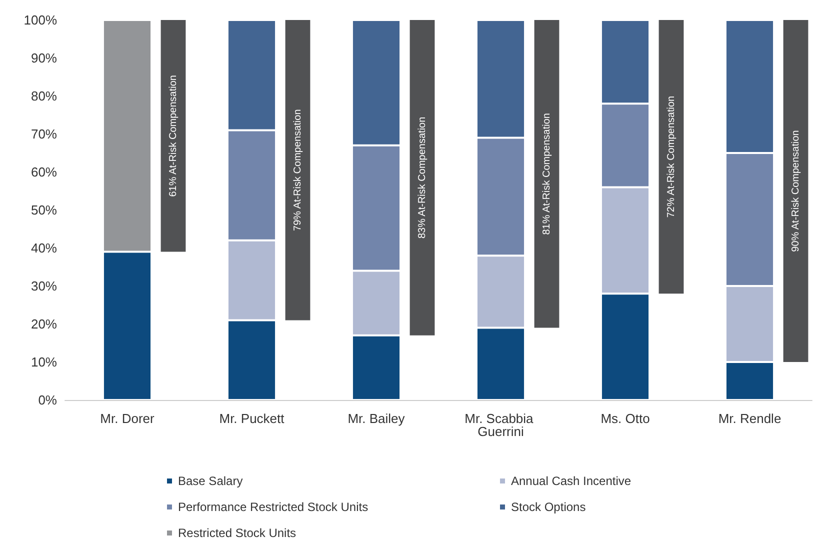 The height and width of the screenshot is (550, 820). I want to click on y-tick-label: 50%, so click(44, 210).